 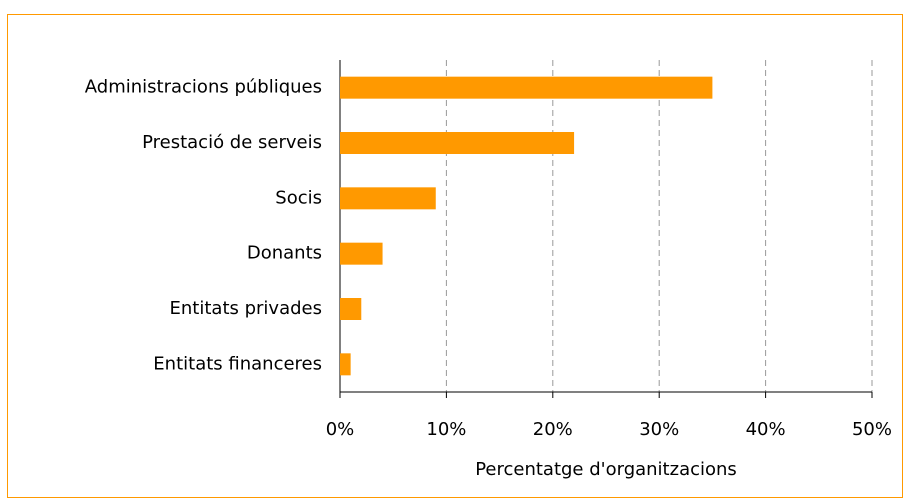 I want to click on x-tick-label: 40%, so click(x=766, y=429).